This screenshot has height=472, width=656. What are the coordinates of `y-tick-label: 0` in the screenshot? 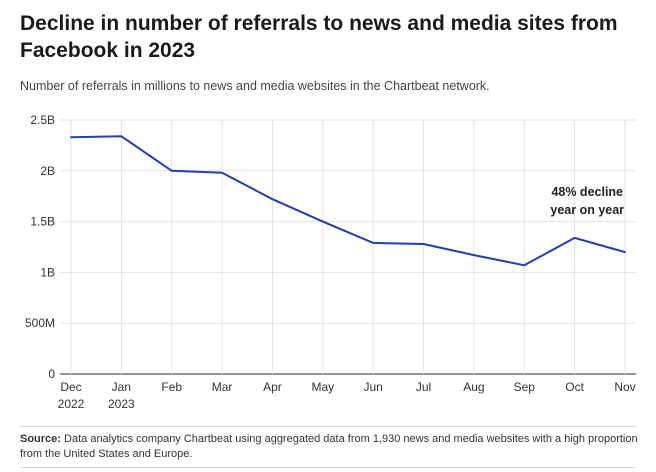 It's located at (51, 374).